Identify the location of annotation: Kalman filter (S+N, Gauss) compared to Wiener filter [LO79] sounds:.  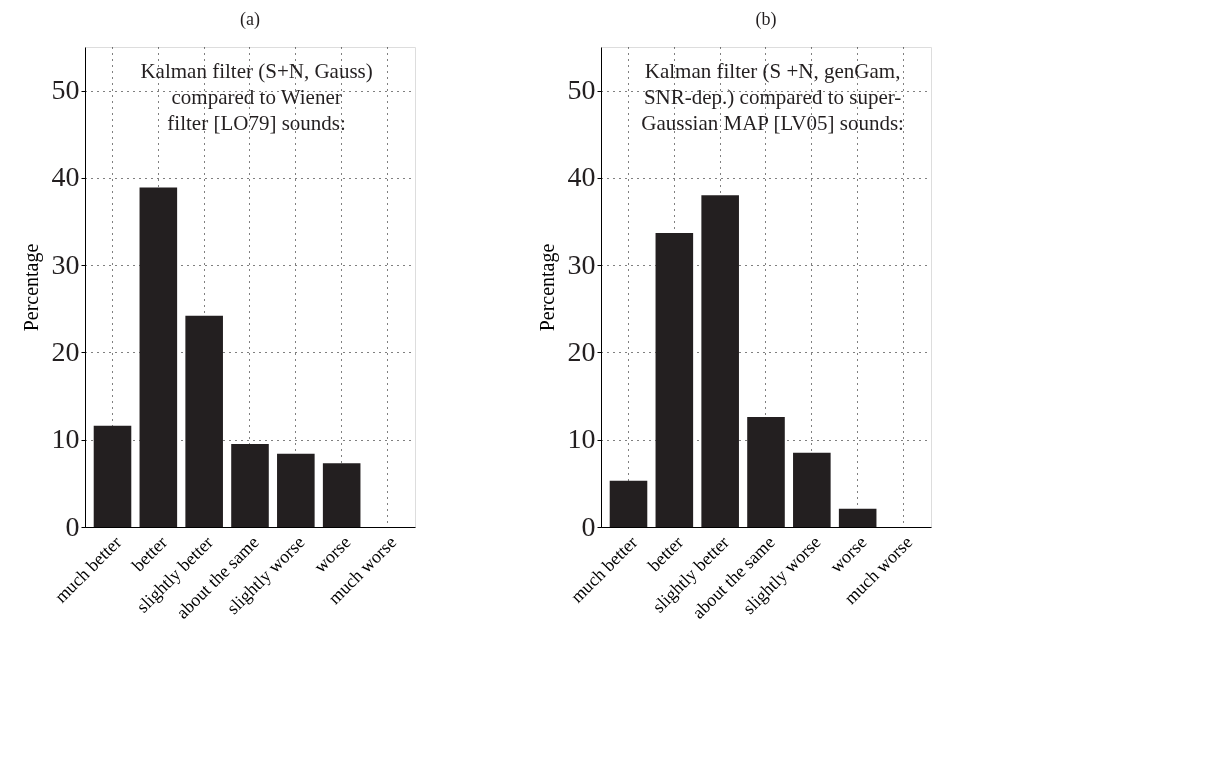
(256, 97).